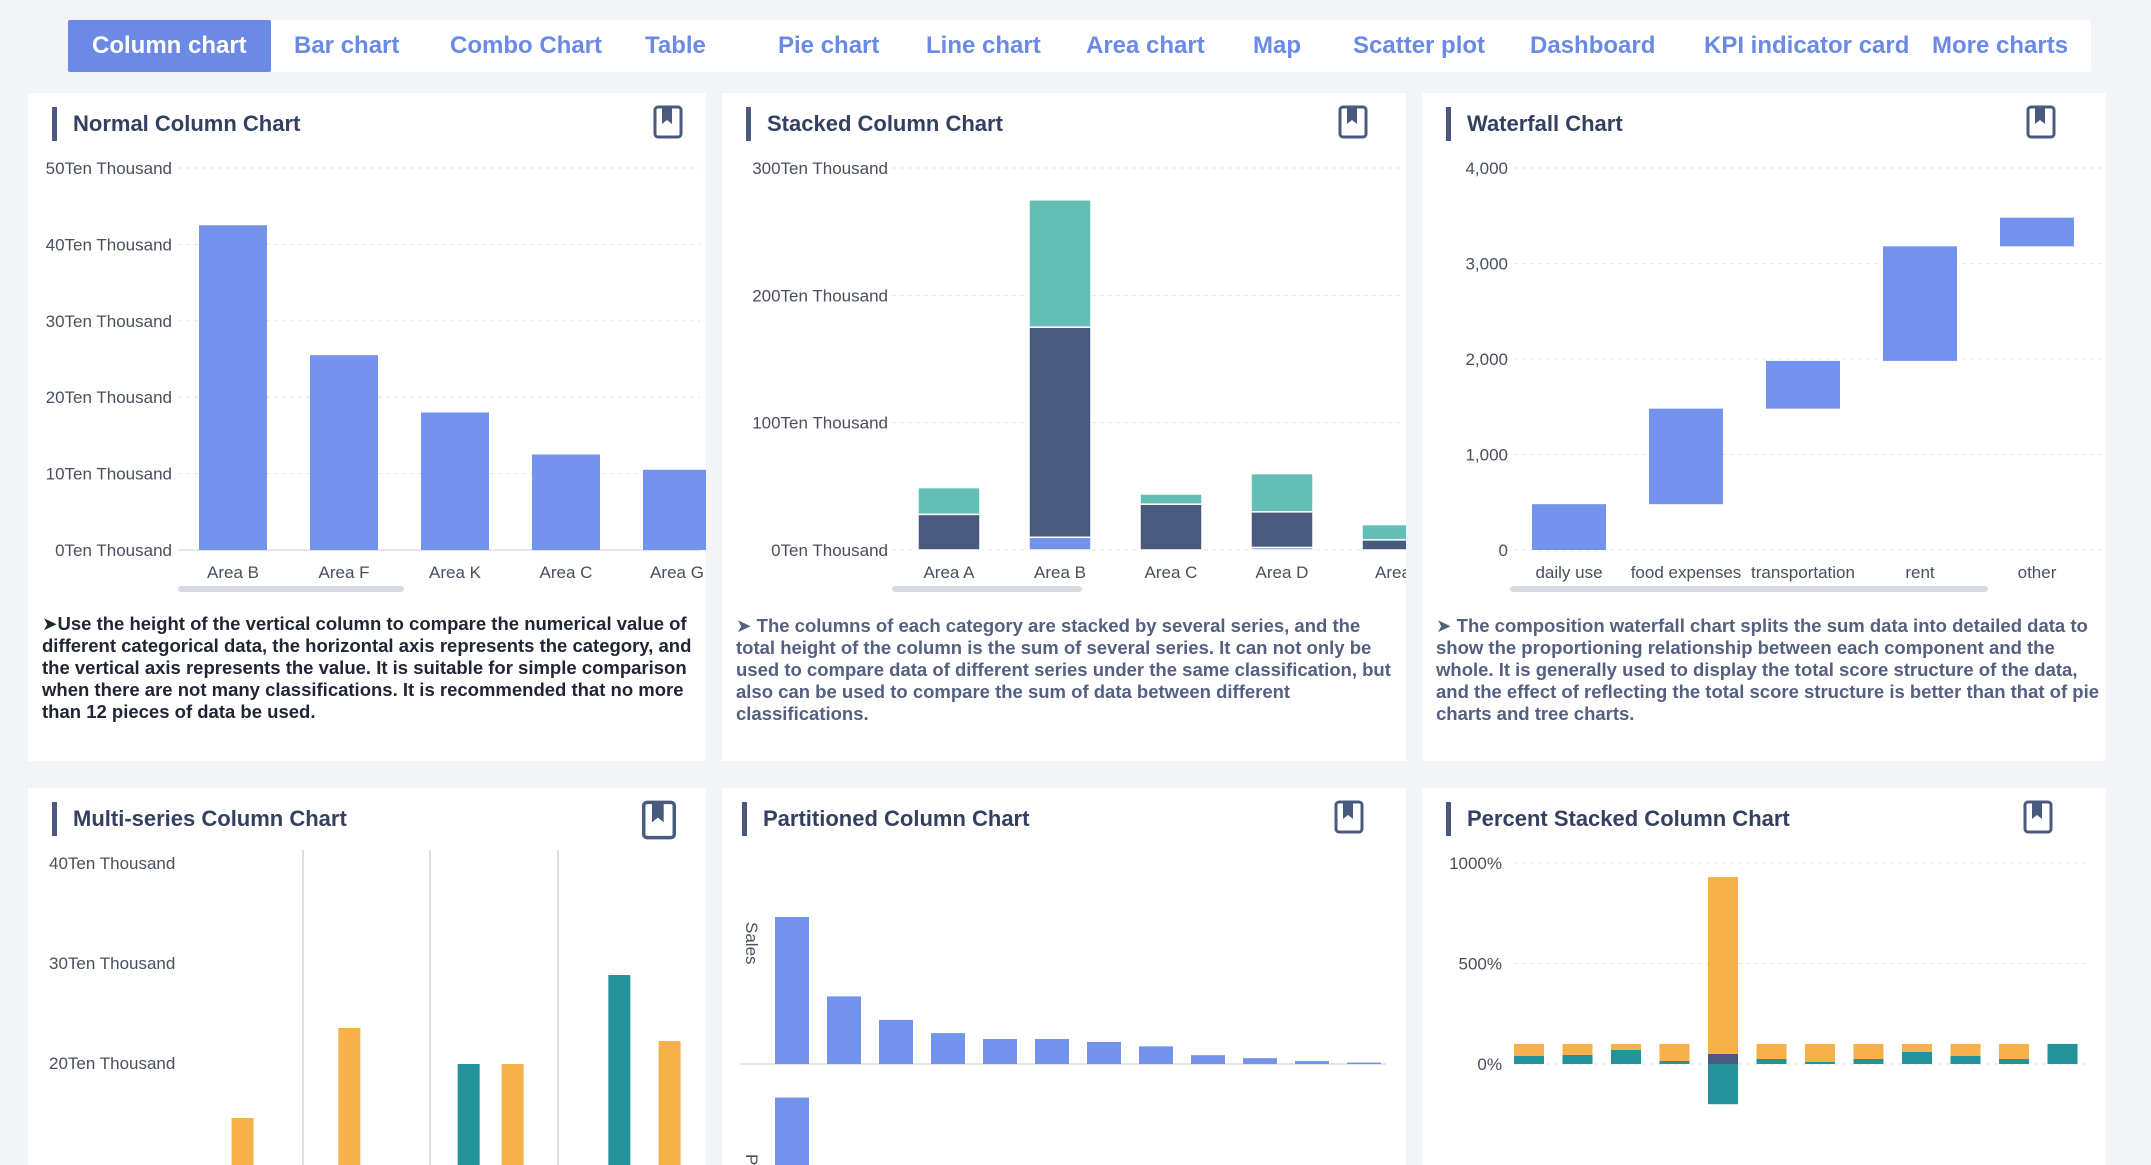 The height and width of the screenshot is (1165, 2151). I want to click on x-tick-label: transportation, so click(1803, 572).